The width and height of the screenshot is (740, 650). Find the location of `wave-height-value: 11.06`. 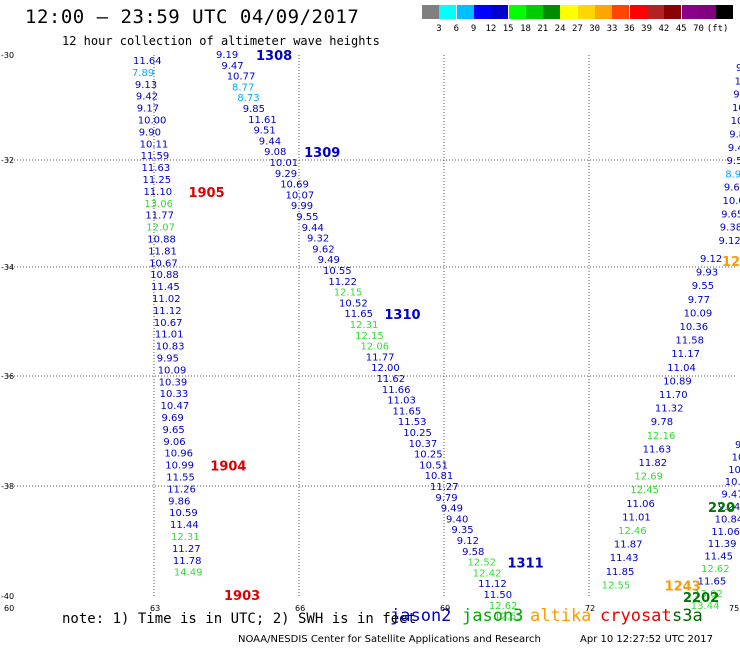

wave-height-value: 11.06 is located at coordinates (725, 532).